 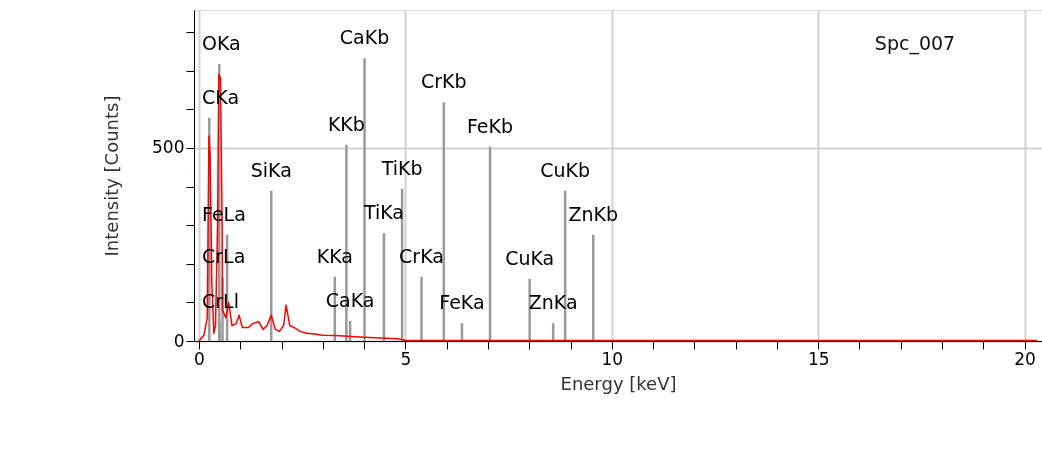 What do you see at coordinates (612, 358) in the screenshot?
I see `x-tick-label: 10` at bounding box center [612, 358].